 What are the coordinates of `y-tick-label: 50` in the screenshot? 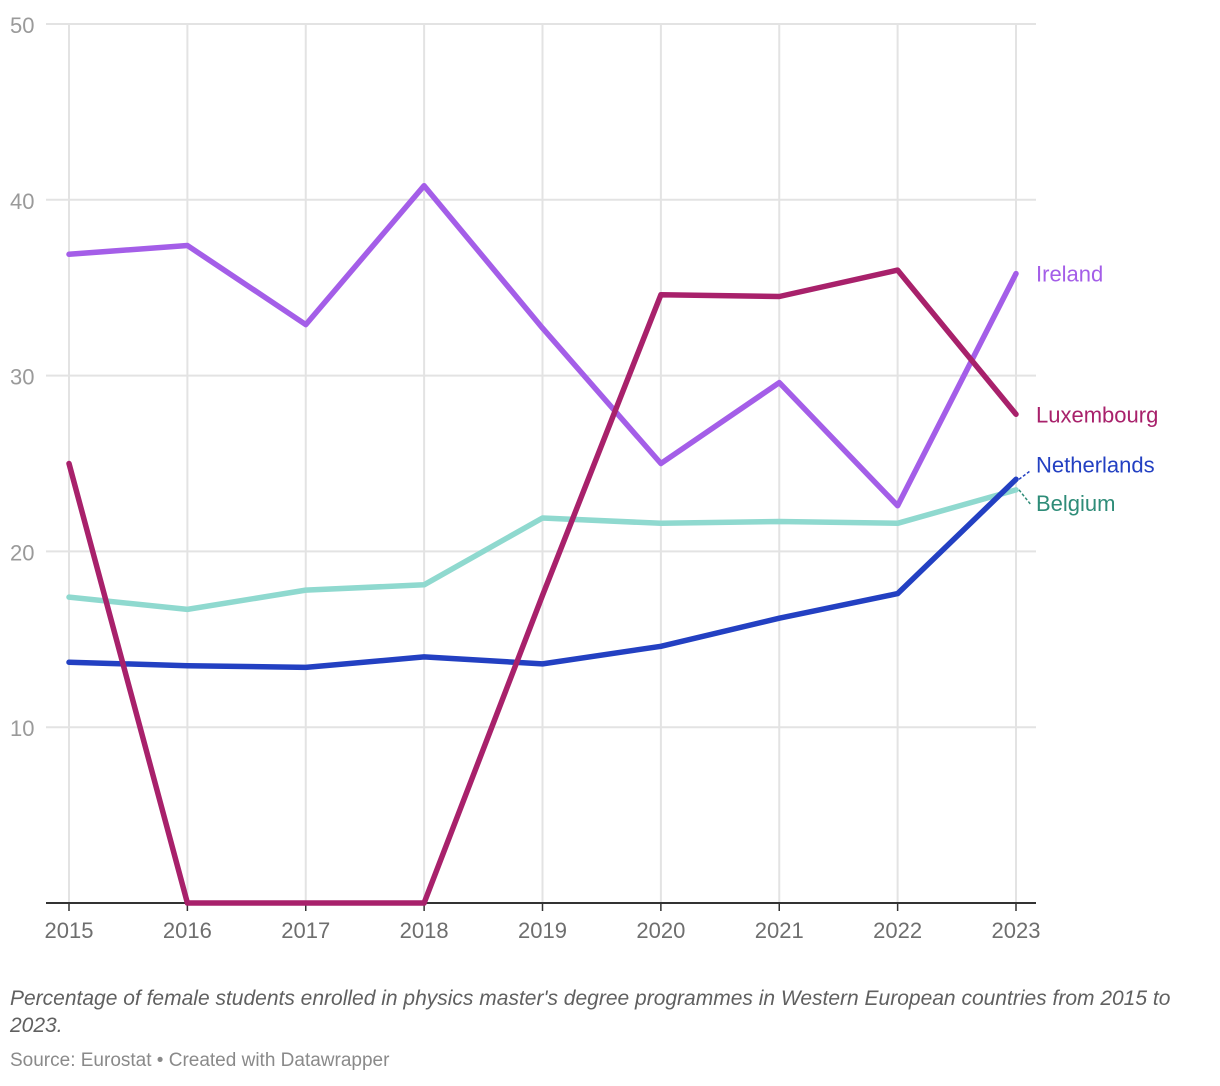 It's located at (22, 25).